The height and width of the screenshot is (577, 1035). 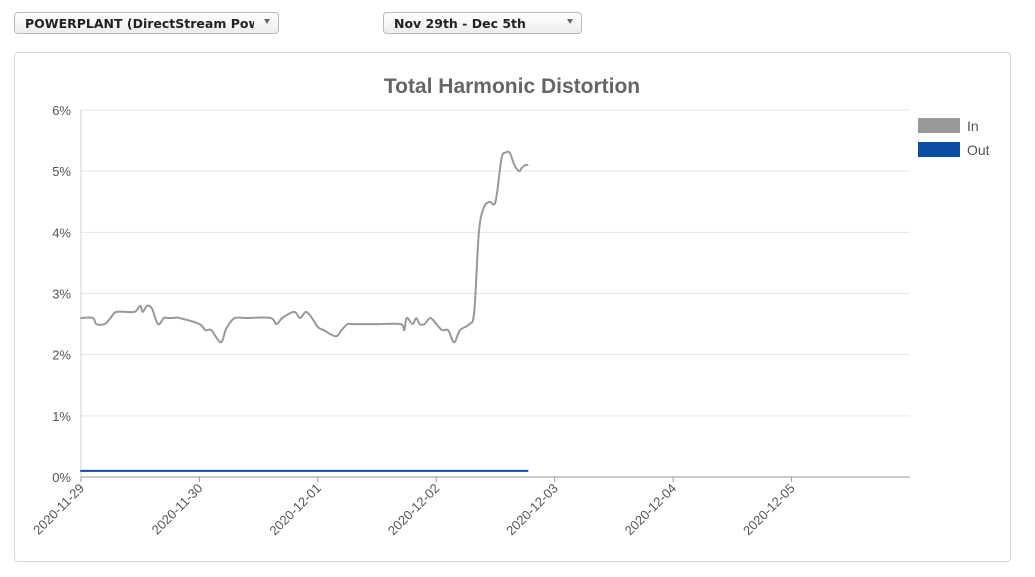 I want to click on x-tick-label: 2020-12-04, so click(x=651, y=510).